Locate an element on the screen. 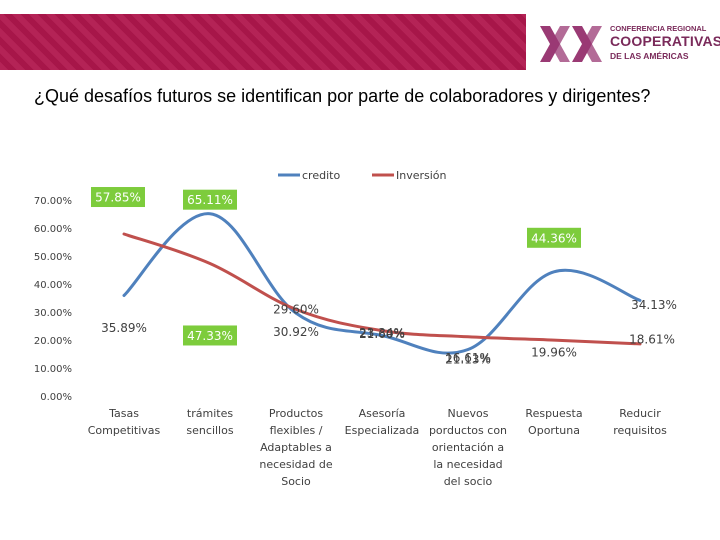 This screenshot has width=720, height=540. data-label: 44.36% is located at coordinates (554, 238).